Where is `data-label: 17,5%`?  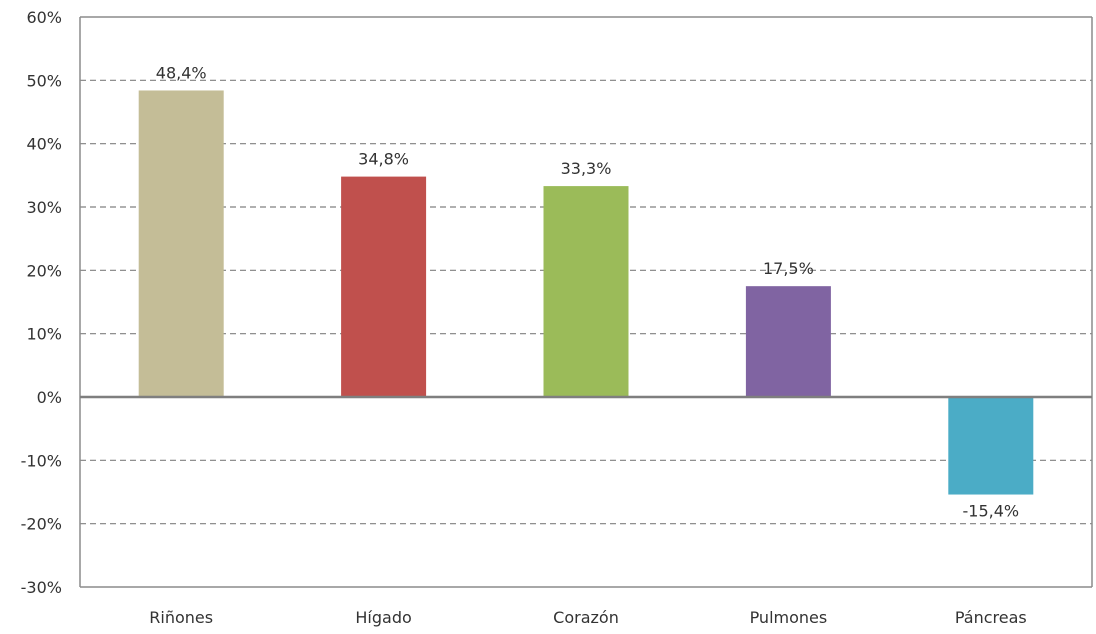
data-label: 17,5% is located at coordinates (788, 268).